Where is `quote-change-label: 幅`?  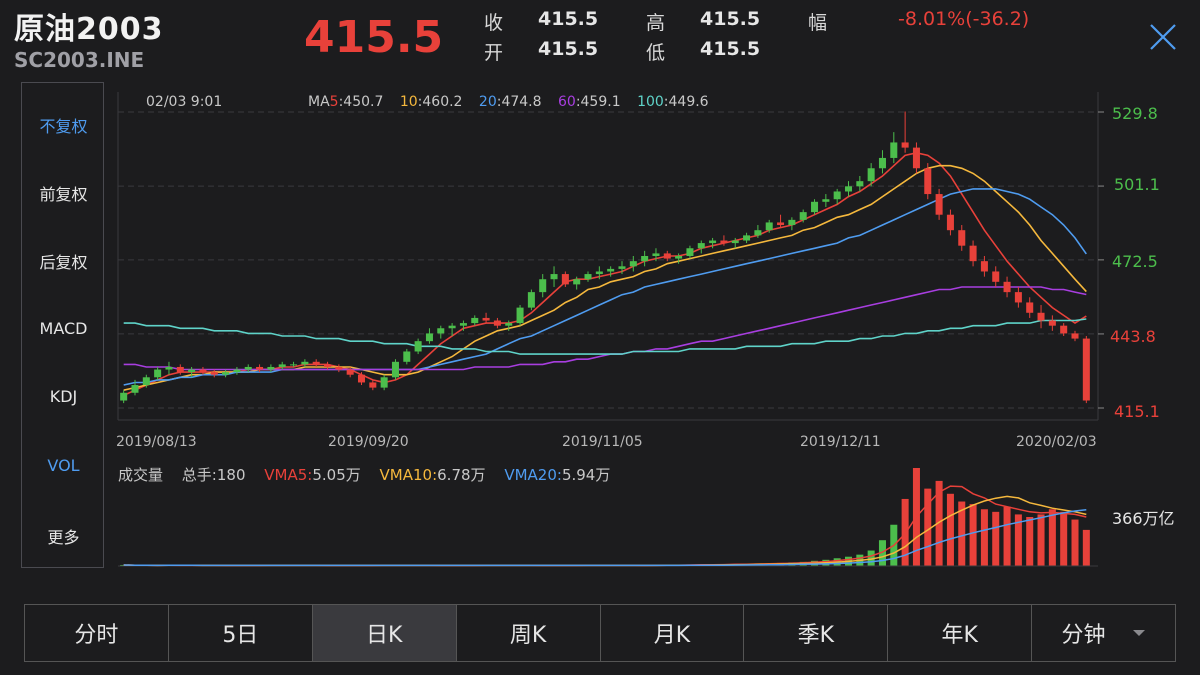 quote-change-label: 幅 is located at coordinates (818, 23).